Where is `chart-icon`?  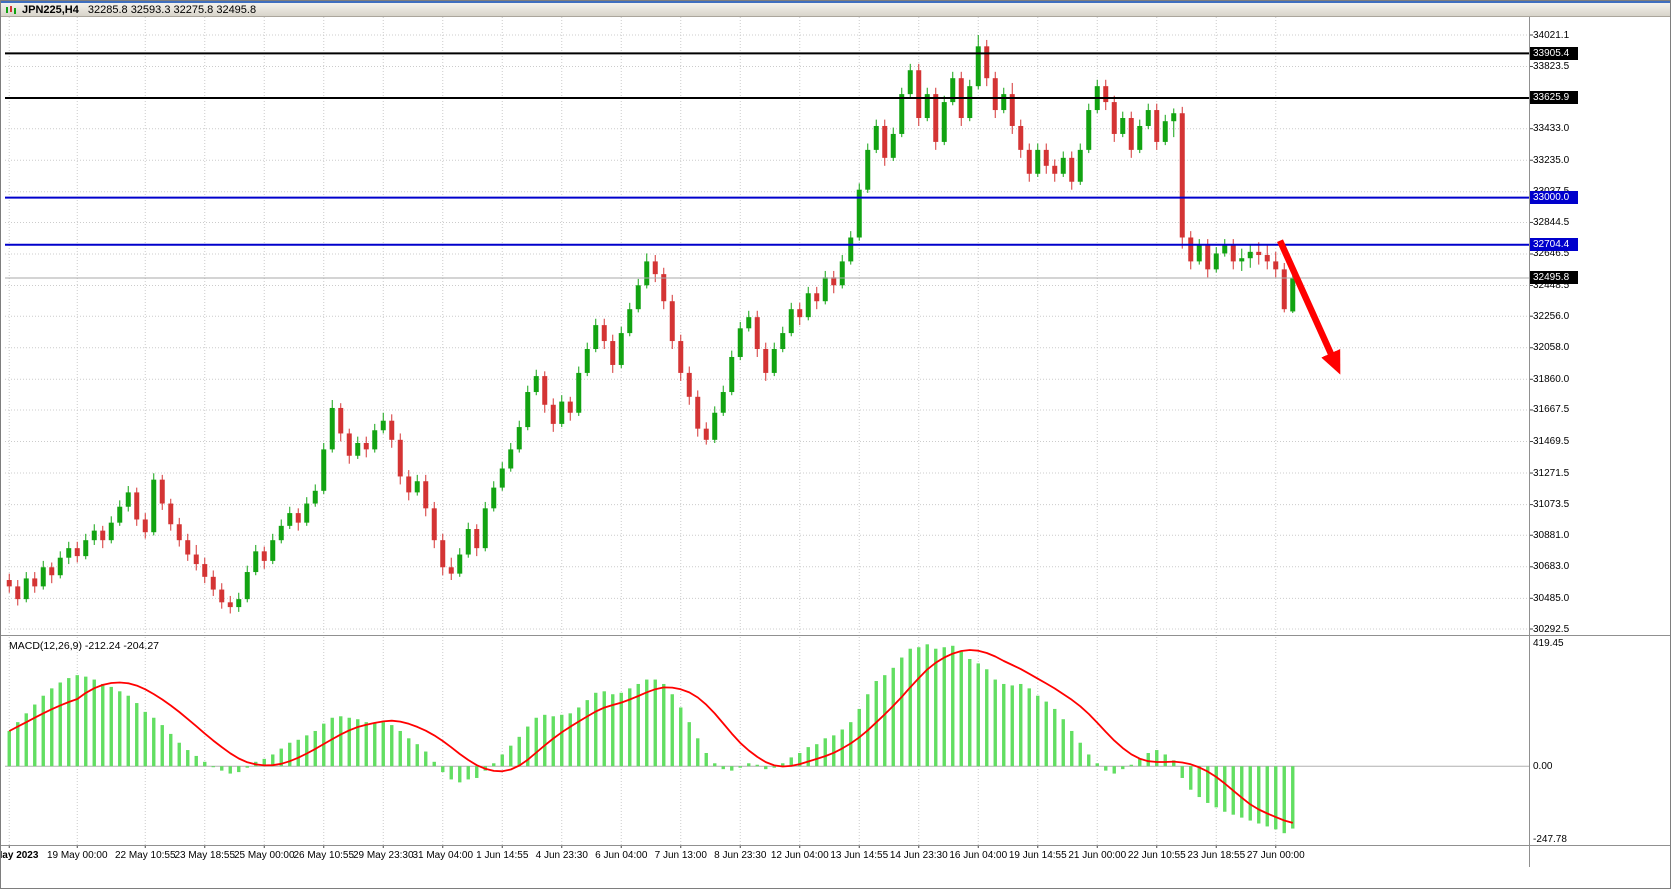 chart-icon is located at coordinates (11, 9).